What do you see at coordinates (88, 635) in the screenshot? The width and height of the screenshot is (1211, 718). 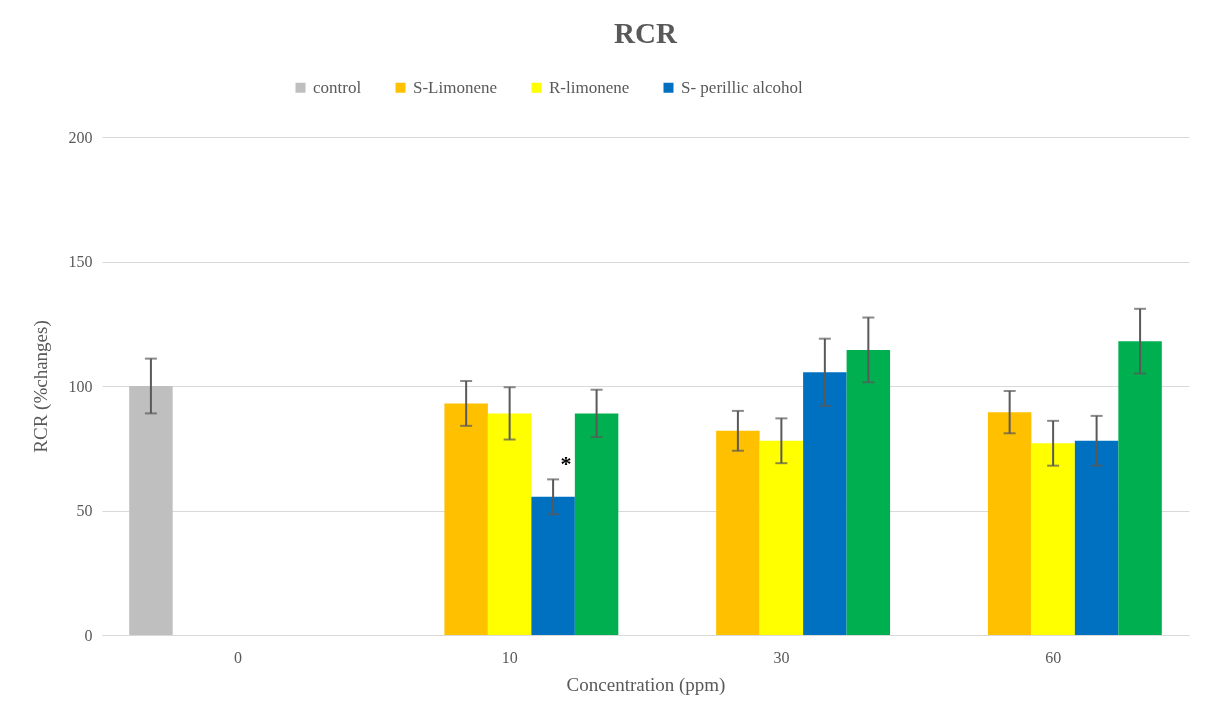 I see `y-tick-label: 0` at bounding box center [88, 635].